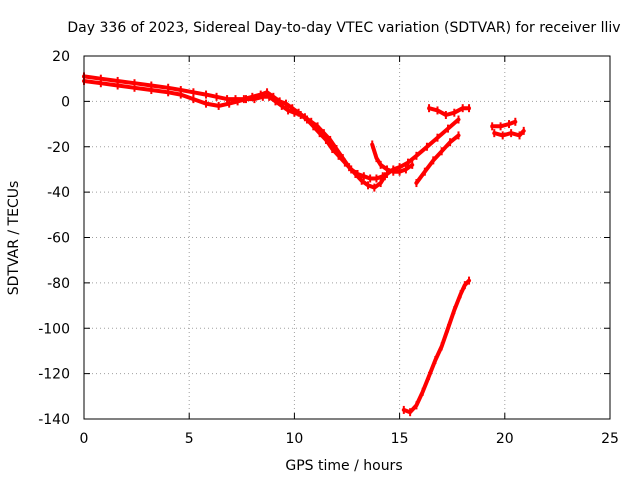  What do you see at coordinates (58, 148) in the screenshot?
I see `y-tick-label: -20` at bounding box center [58, 148].